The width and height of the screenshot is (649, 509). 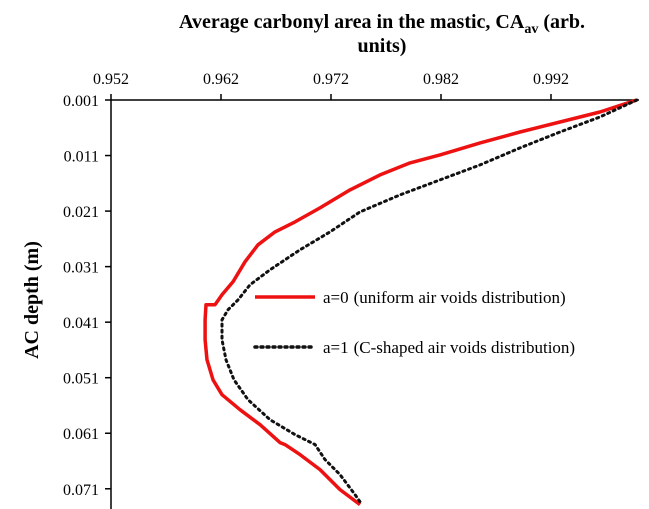 I want to click on y-tick-label: 0.001, so click(x=81, y=101).